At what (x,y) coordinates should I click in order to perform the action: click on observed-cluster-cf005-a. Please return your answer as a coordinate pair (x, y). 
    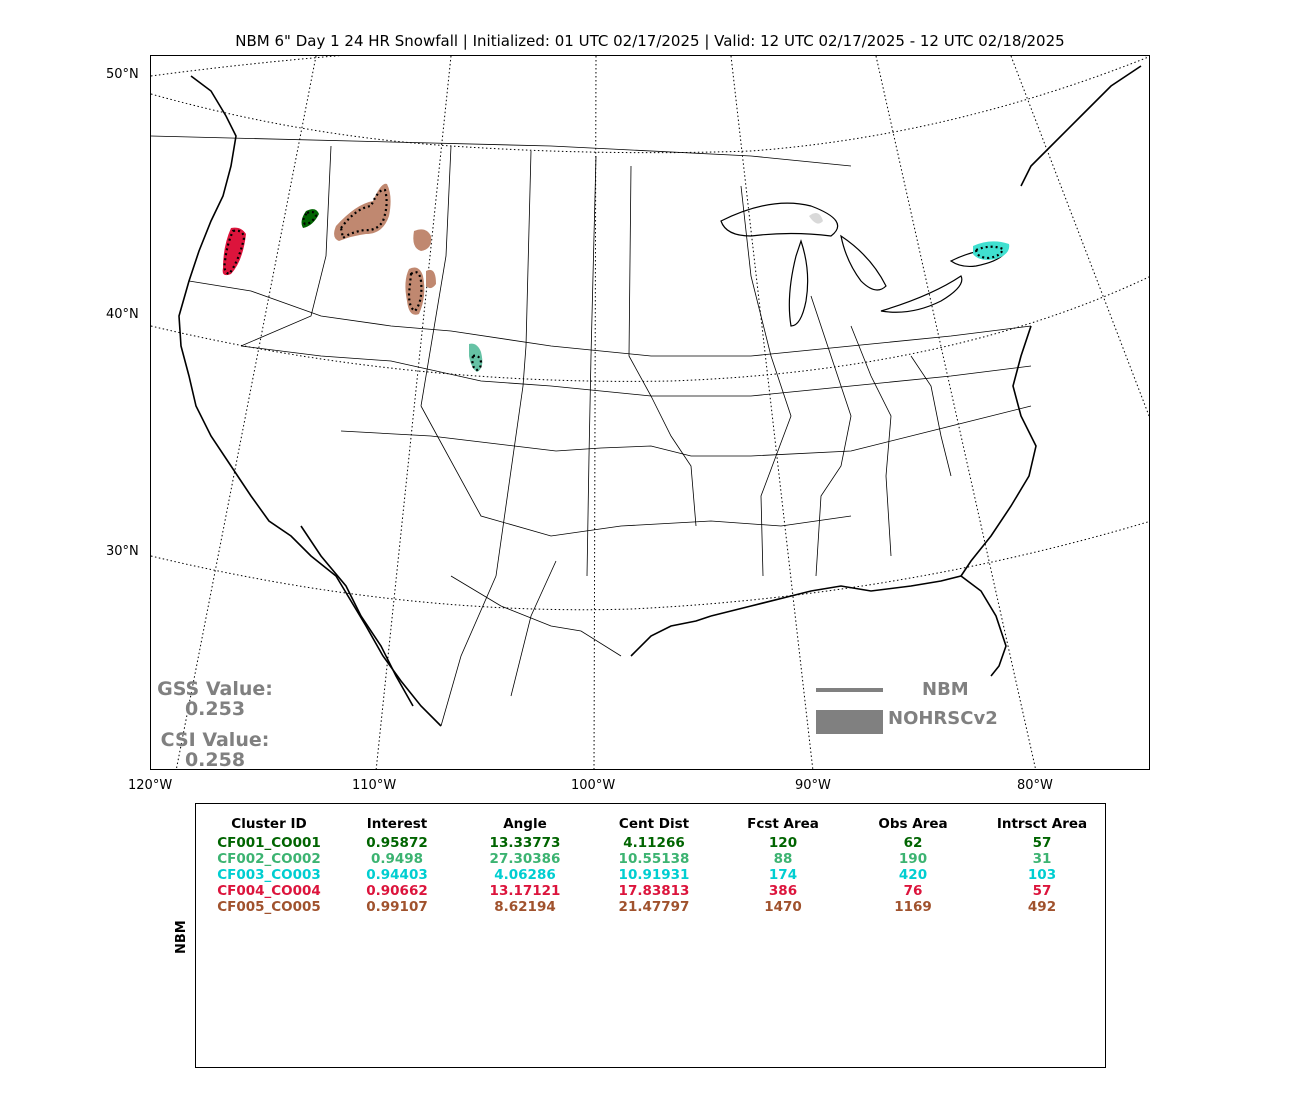
    Looking at the image, I should click on (362, 212).